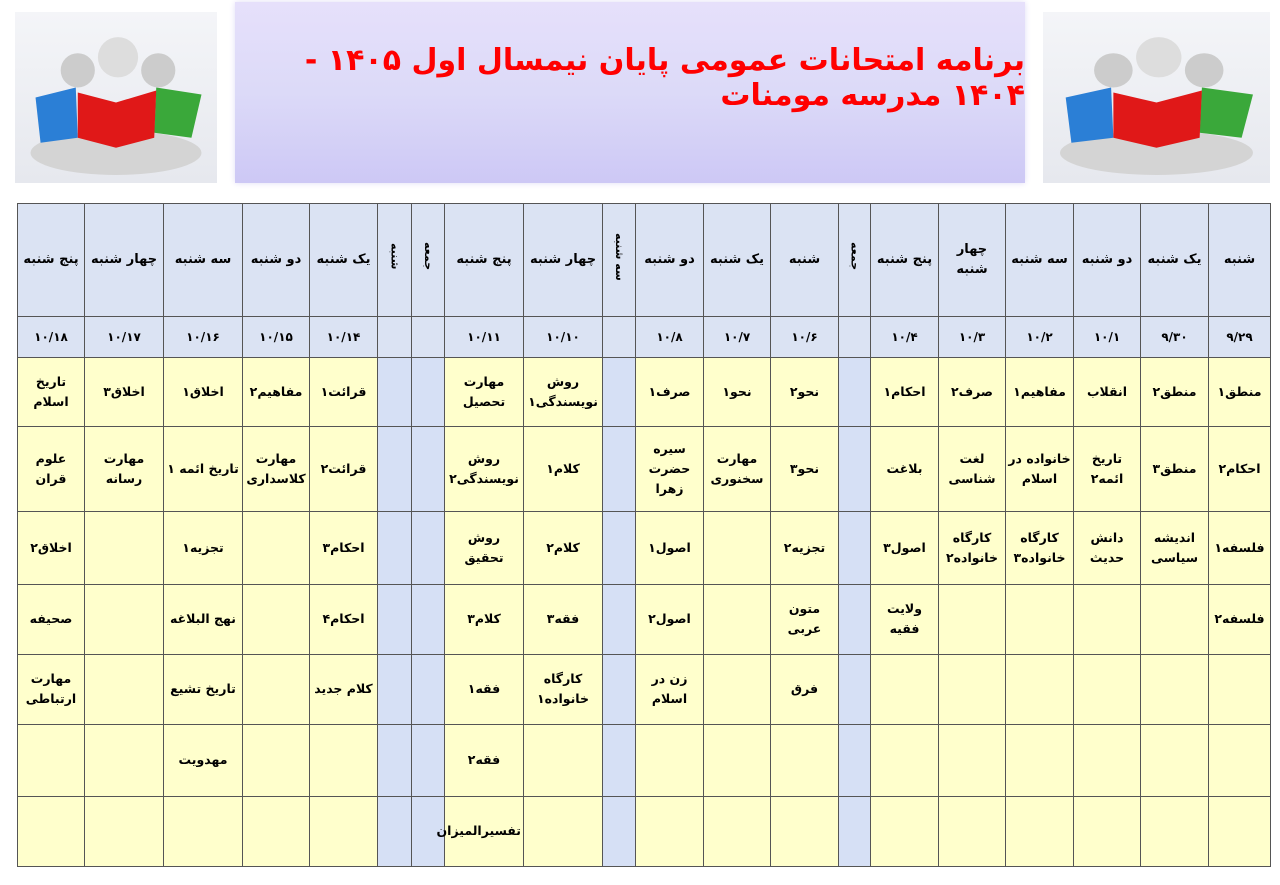 This screenshot has height=885, width=1280. What do you see at coordinates (737, 392) in the screenshot?
I see `exam-cell: نحو۱` at bounding box center [737, 392].